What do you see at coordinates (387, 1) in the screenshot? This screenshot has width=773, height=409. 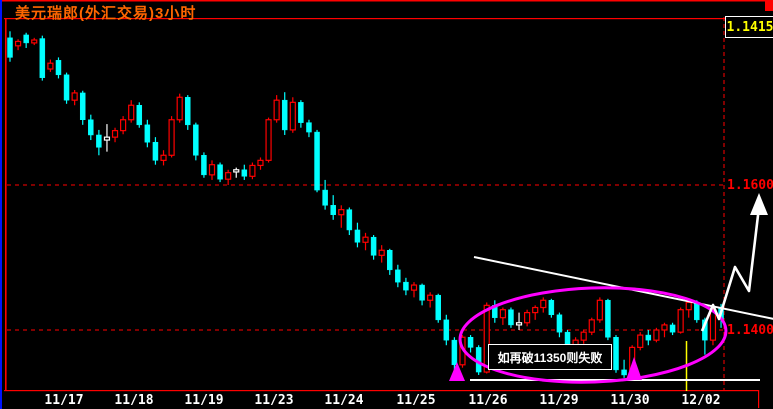 I see `top-border-line` at bounding box center [387, 1].